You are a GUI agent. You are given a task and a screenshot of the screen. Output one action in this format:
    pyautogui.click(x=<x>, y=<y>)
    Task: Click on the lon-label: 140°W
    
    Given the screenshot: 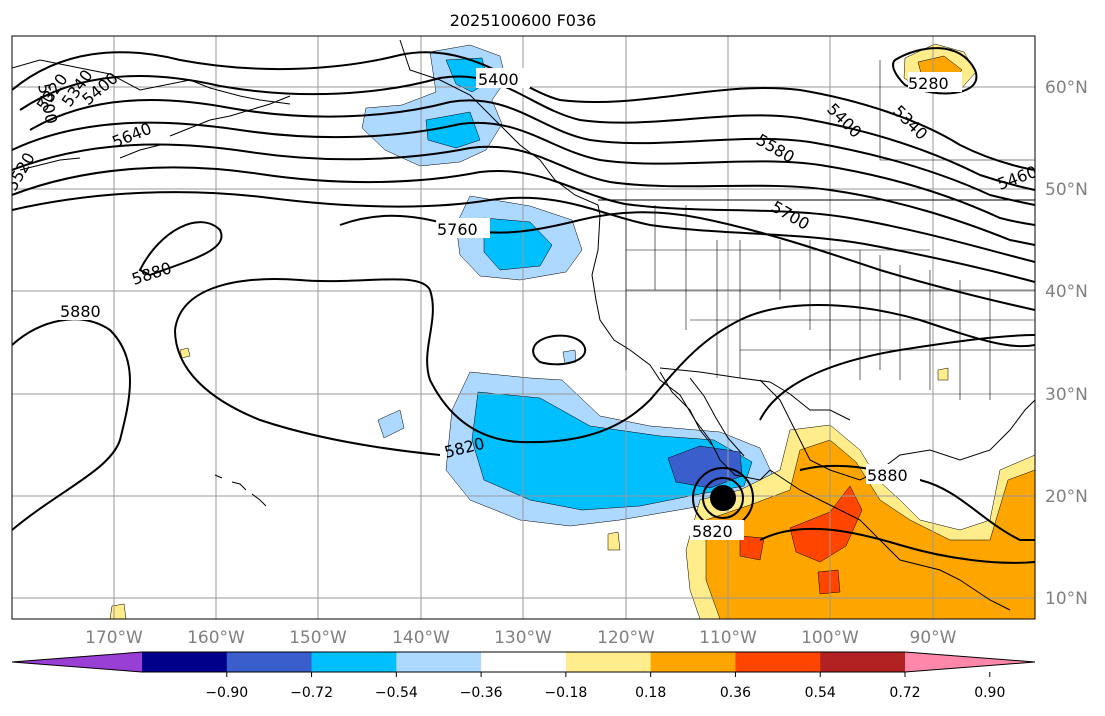 What is the action you would take?
    pyautogui.click(x=421, y=638)
    